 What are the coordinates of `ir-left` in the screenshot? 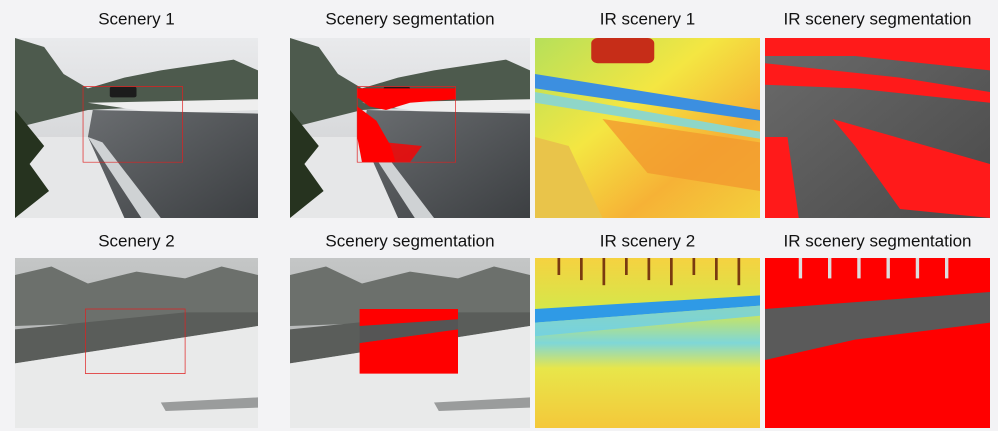 It's located at (569, 177).